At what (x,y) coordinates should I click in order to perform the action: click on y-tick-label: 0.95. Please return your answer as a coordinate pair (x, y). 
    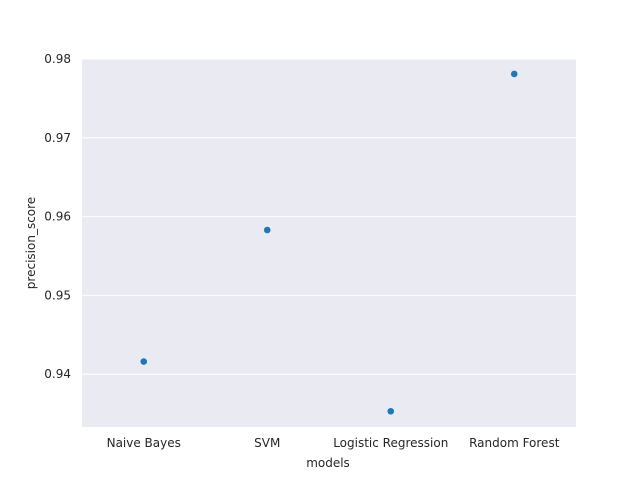
    Looking at the image, I should click on (57, 295).